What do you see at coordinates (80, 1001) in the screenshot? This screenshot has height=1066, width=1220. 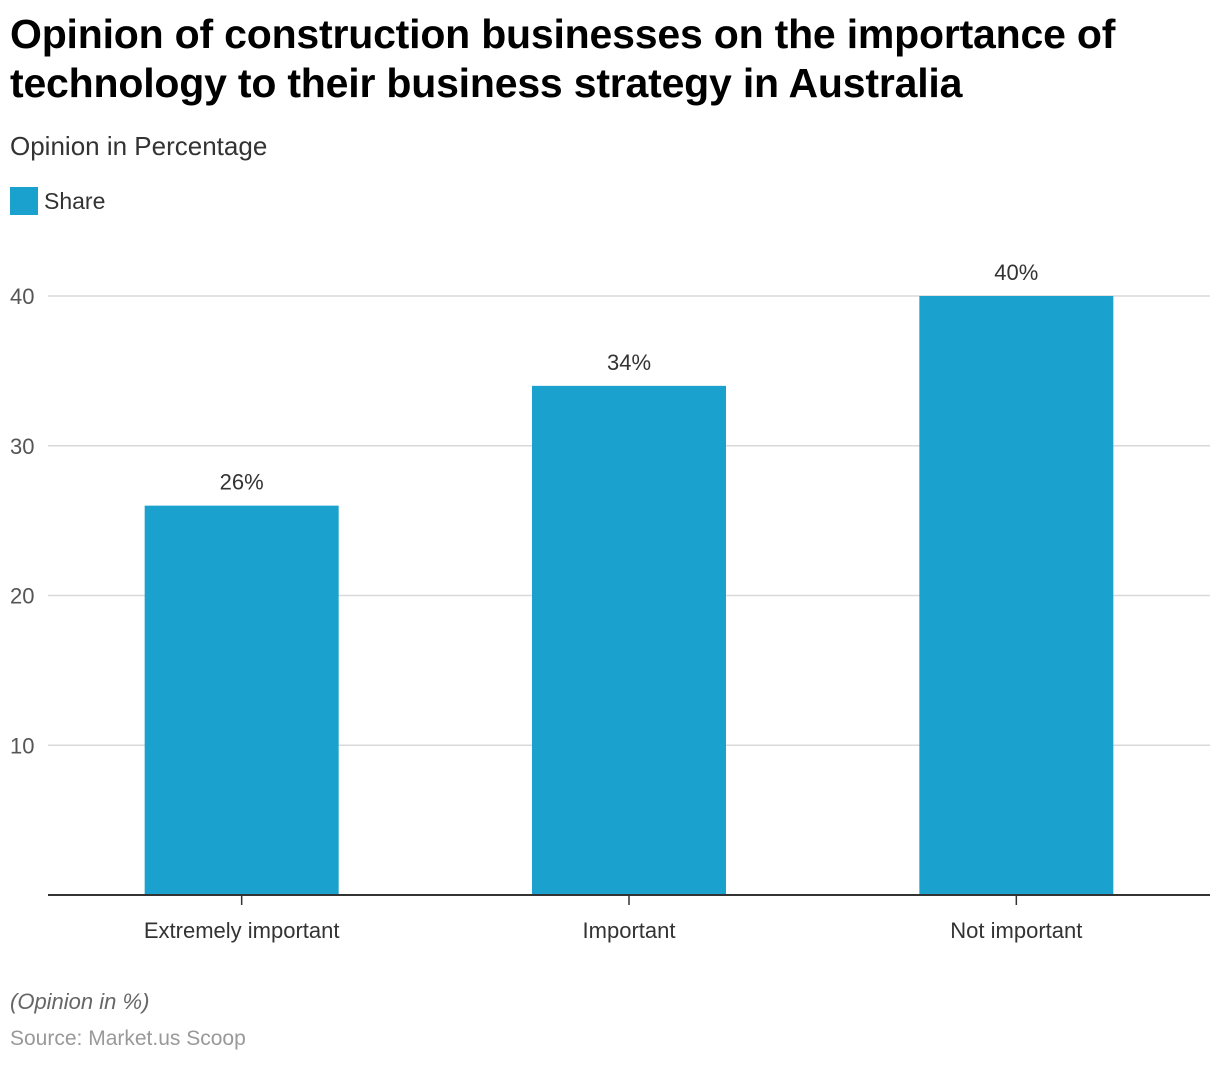 I see `footnote: (Opinion in %)` at bounding box center [80, 1001].